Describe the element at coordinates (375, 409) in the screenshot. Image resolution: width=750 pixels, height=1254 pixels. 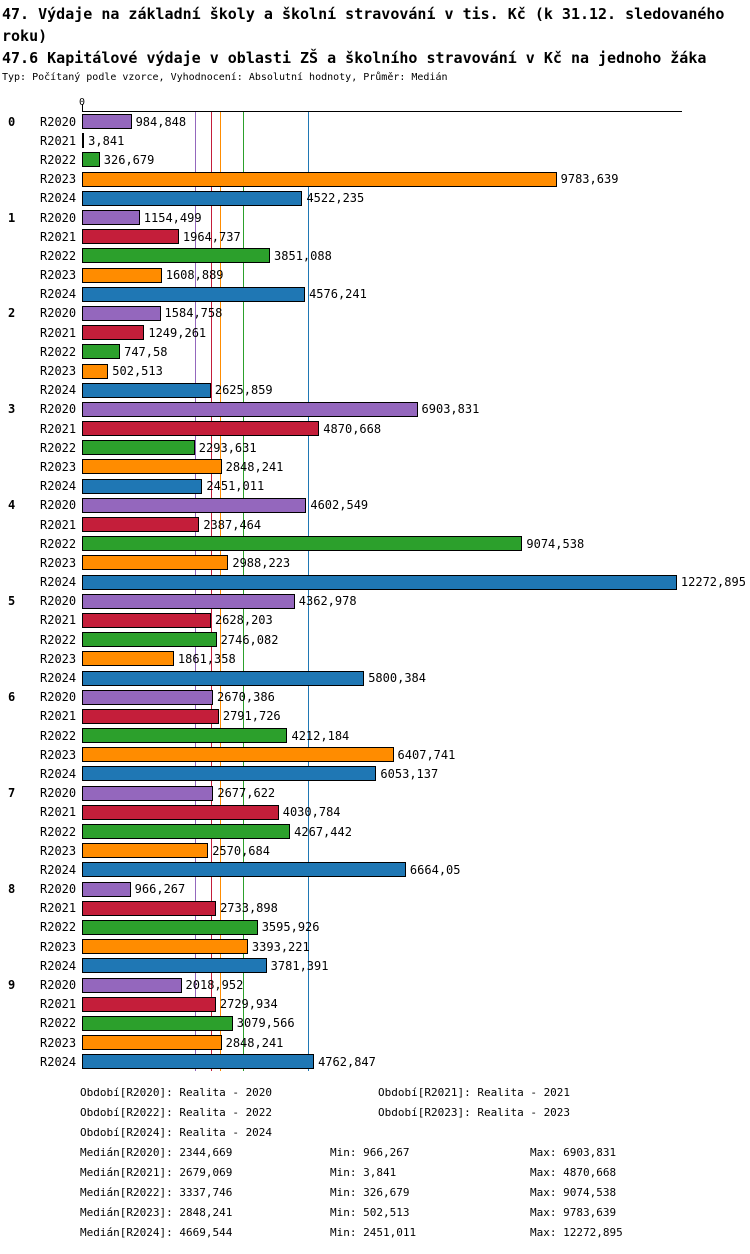
I see `chart-row: 3 R2020 6903,831` at that location.